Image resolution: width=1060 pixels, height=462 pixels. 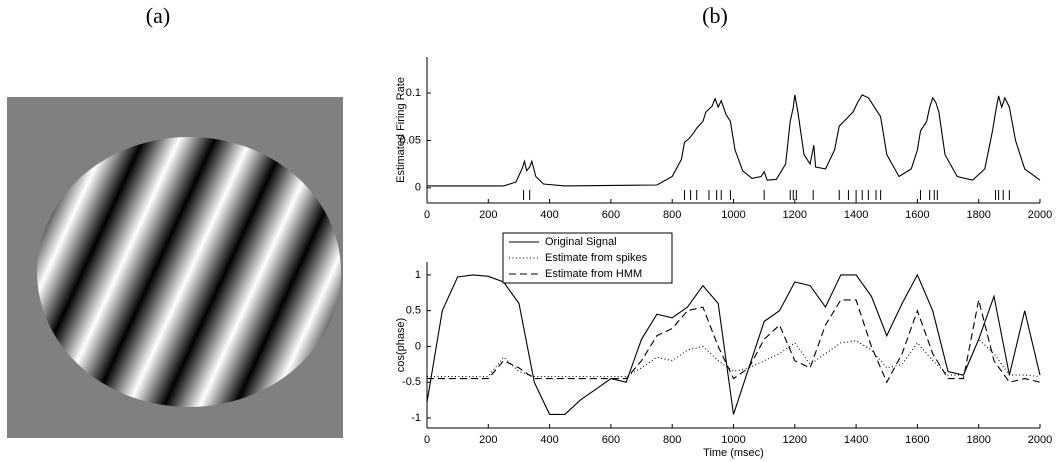 I want to click on y-tick-label: -1, so click(x=416, y=418).